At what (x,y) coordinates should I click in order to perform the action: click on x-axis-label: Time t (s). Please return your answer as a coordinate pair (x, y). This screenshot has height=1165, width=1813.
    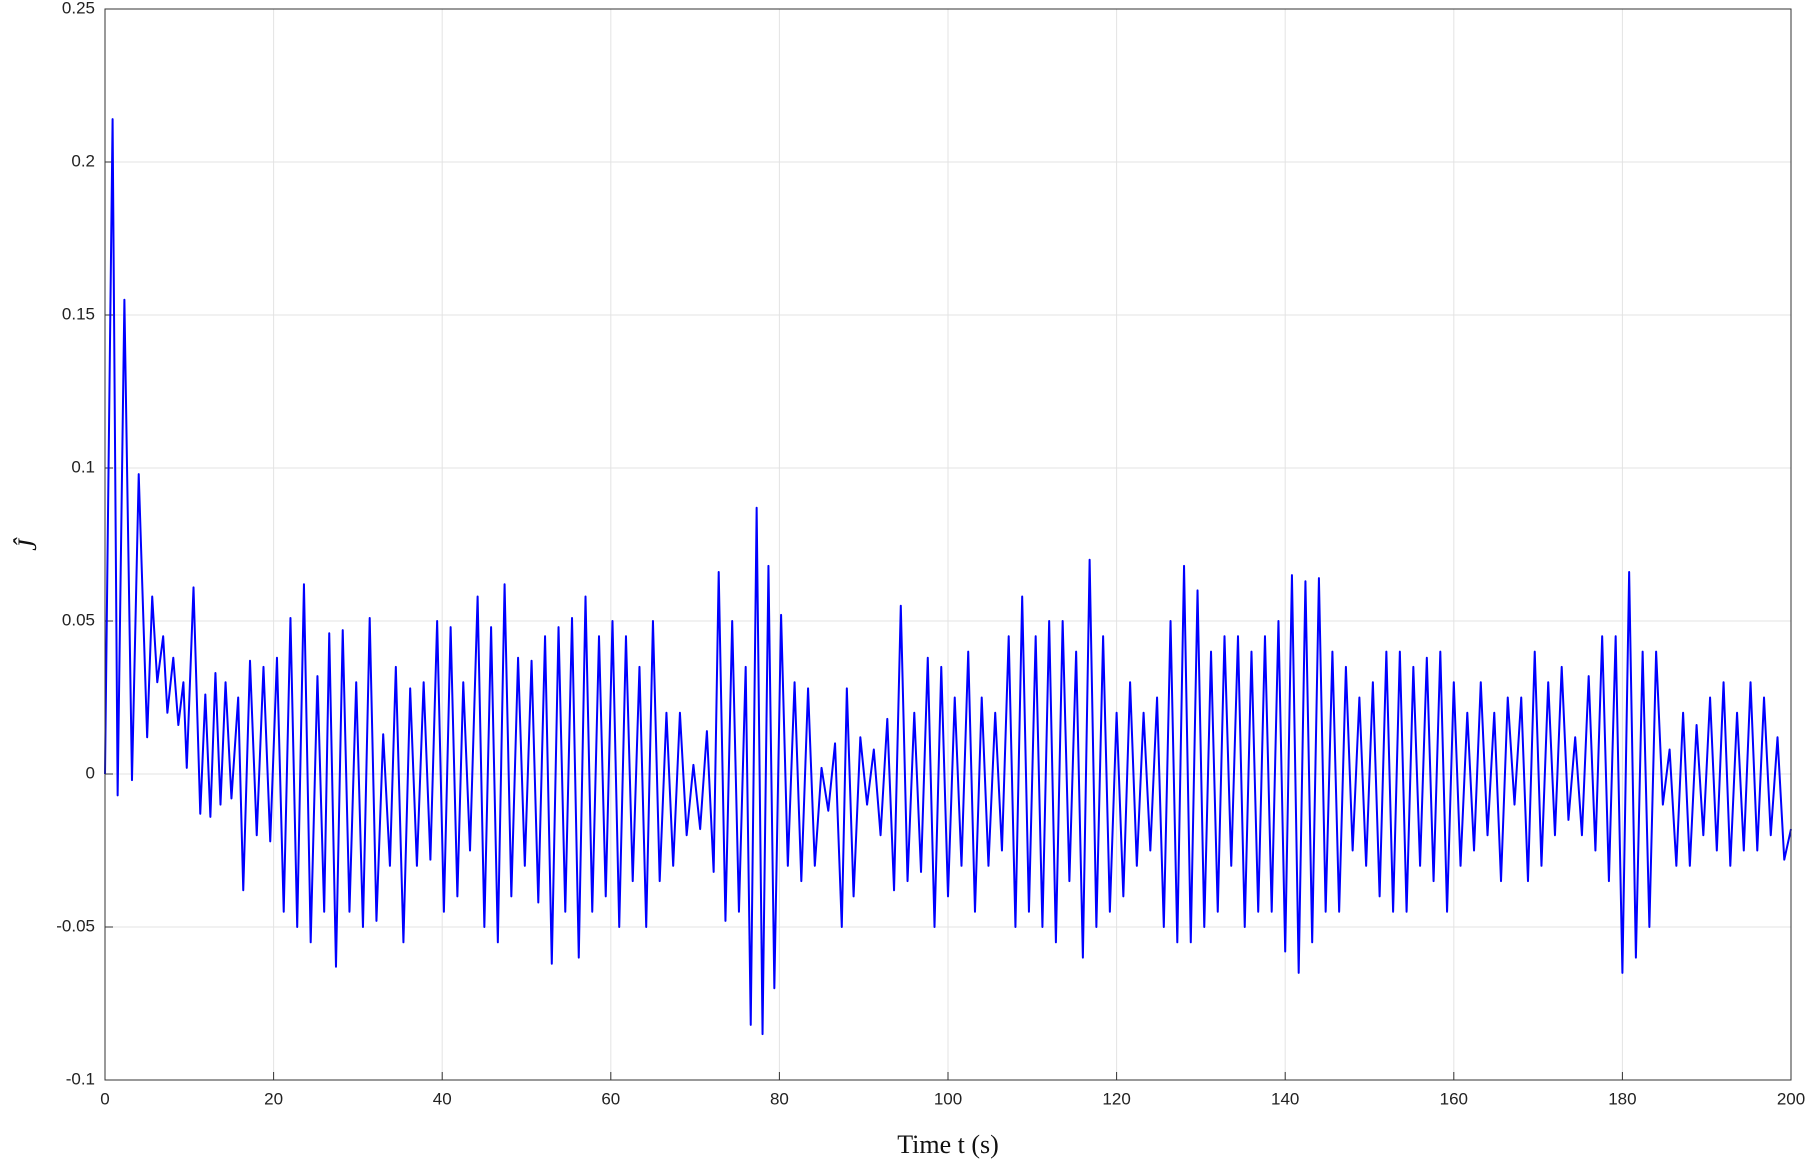
    Looking at the image, I should click on (948, 1144).